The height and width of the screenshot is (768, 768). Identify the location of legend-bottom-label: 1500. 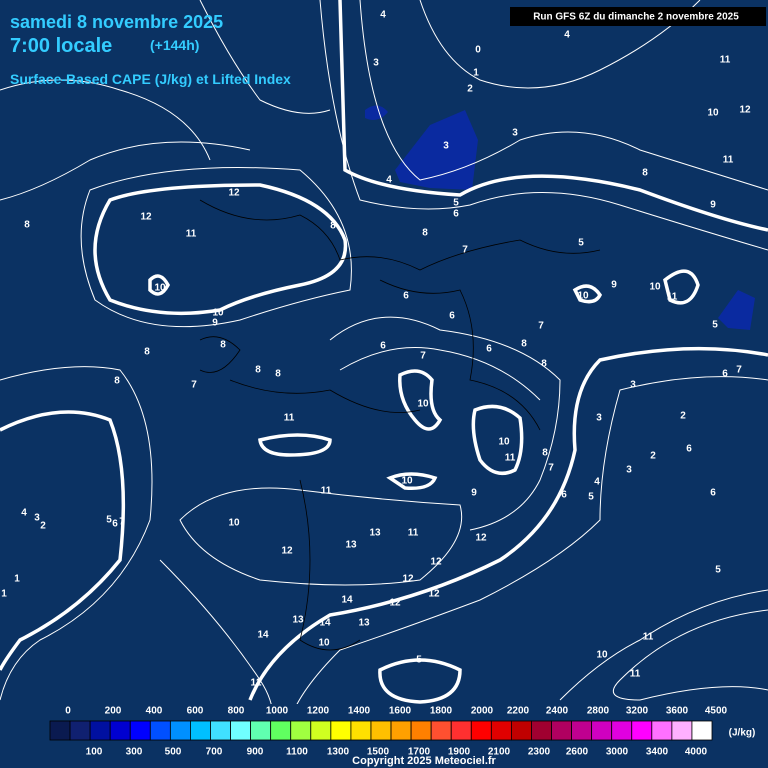
(378, 752).